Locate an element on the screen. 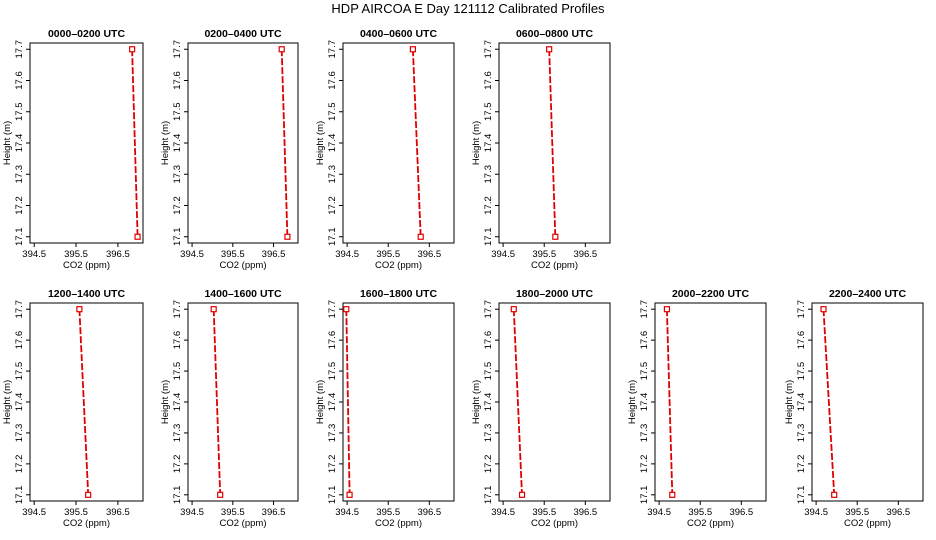 Image resolution: width=936 pixels, height=540 pixels. panel-title: 0400–0600 UTC is located at coordinates (398, 34).